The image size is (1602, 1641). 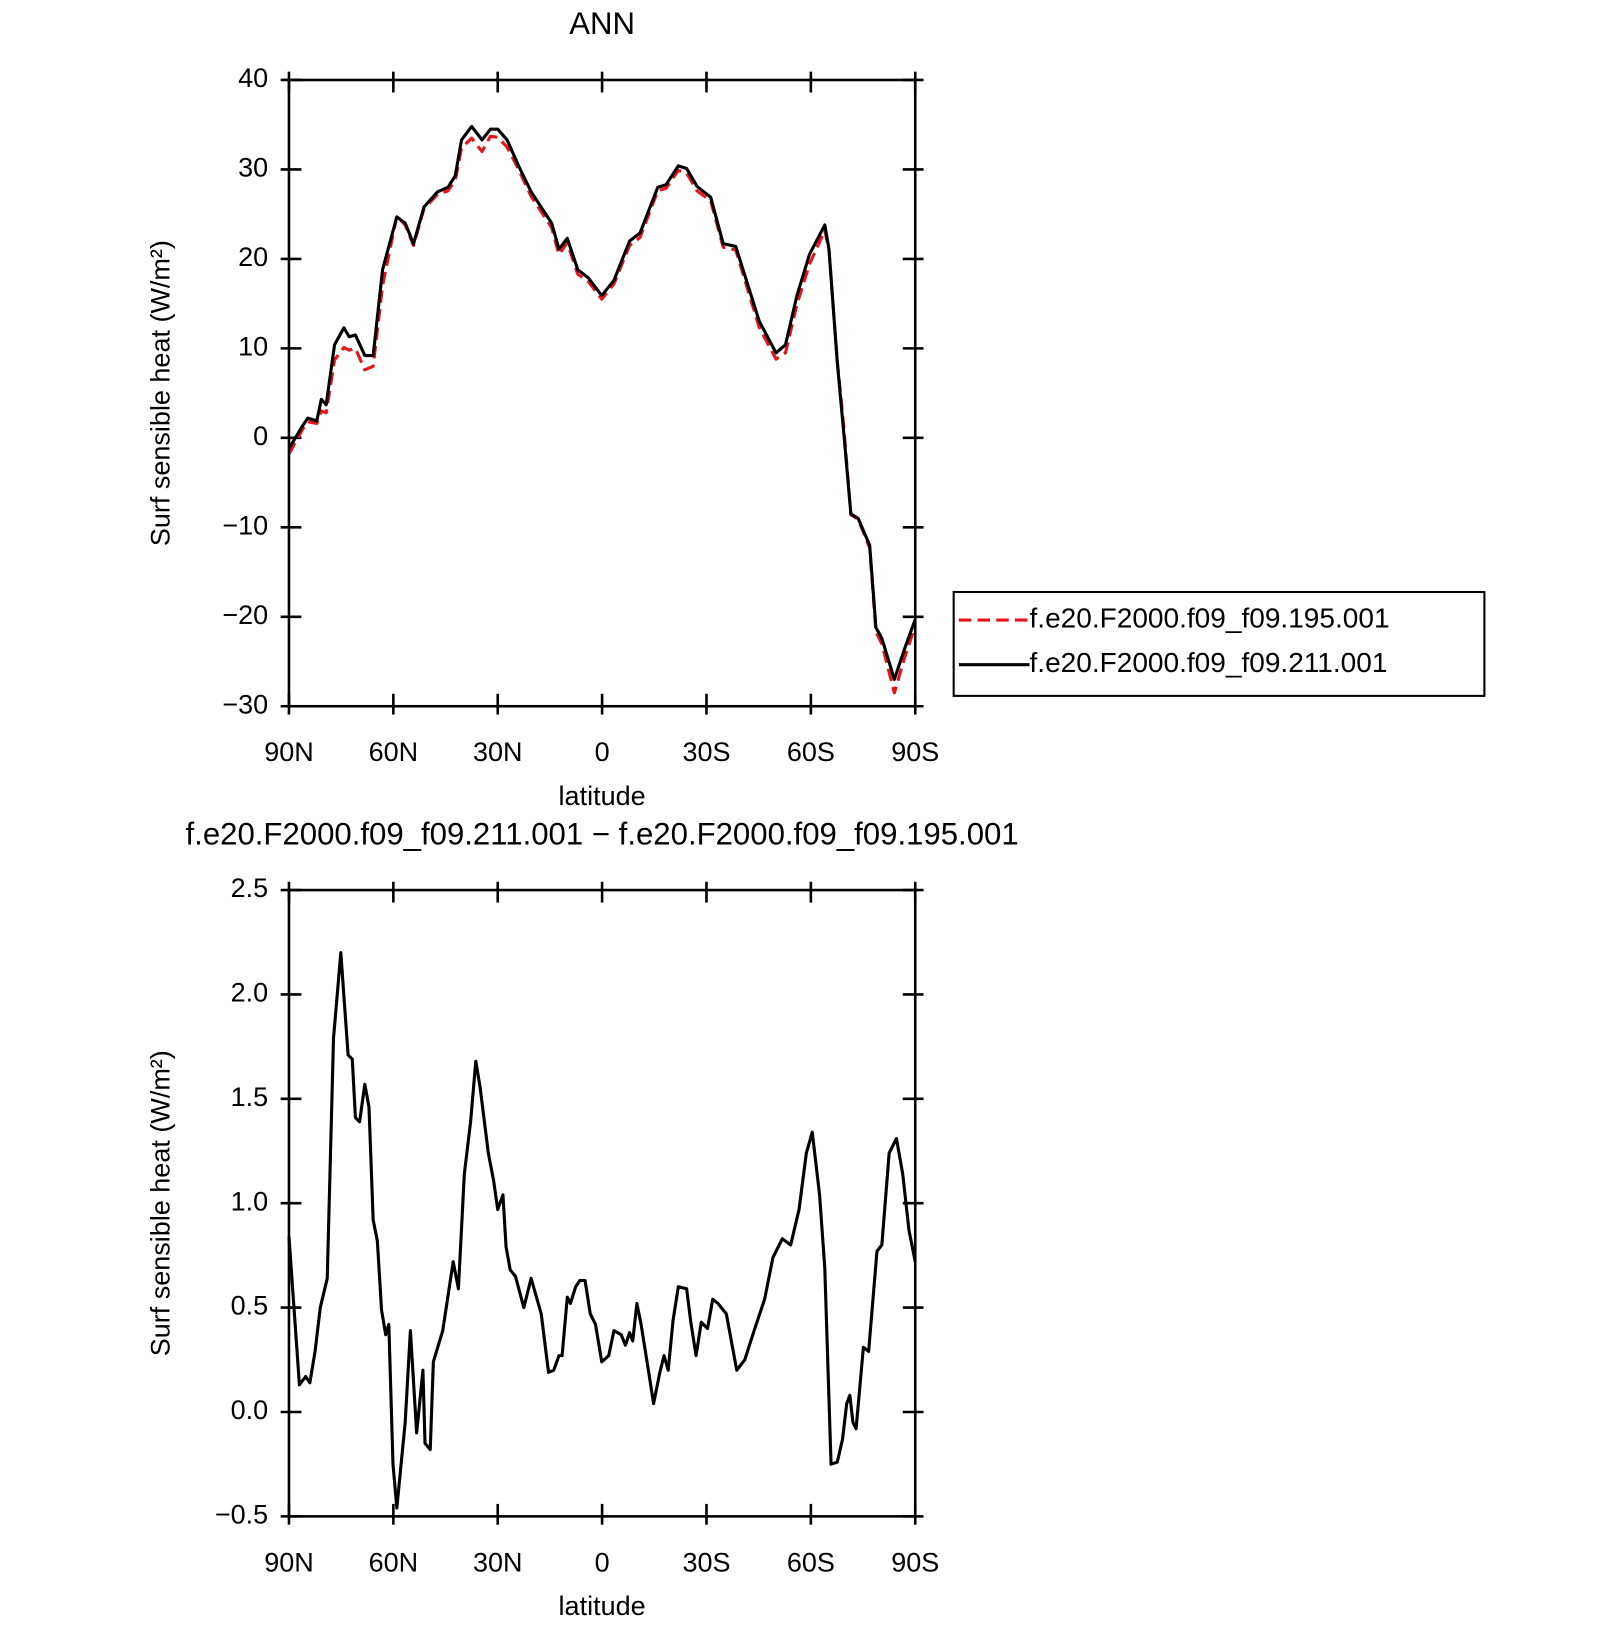 I want to click on legend-label: f.e20.F2000.f09_f09.211.001, so click(x=1208, y=662).